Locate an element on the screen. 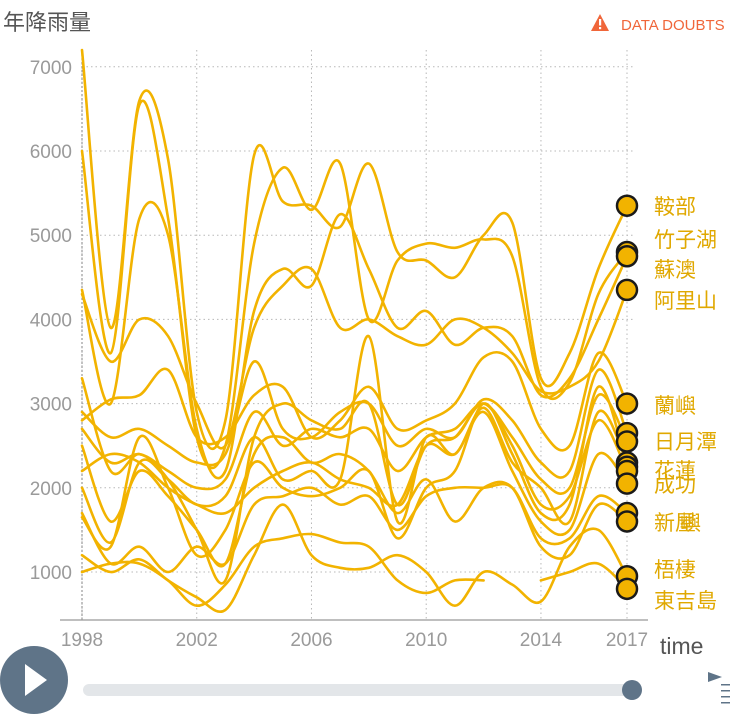  x-tick-label: 1998 is located at coordinates (82, 640).